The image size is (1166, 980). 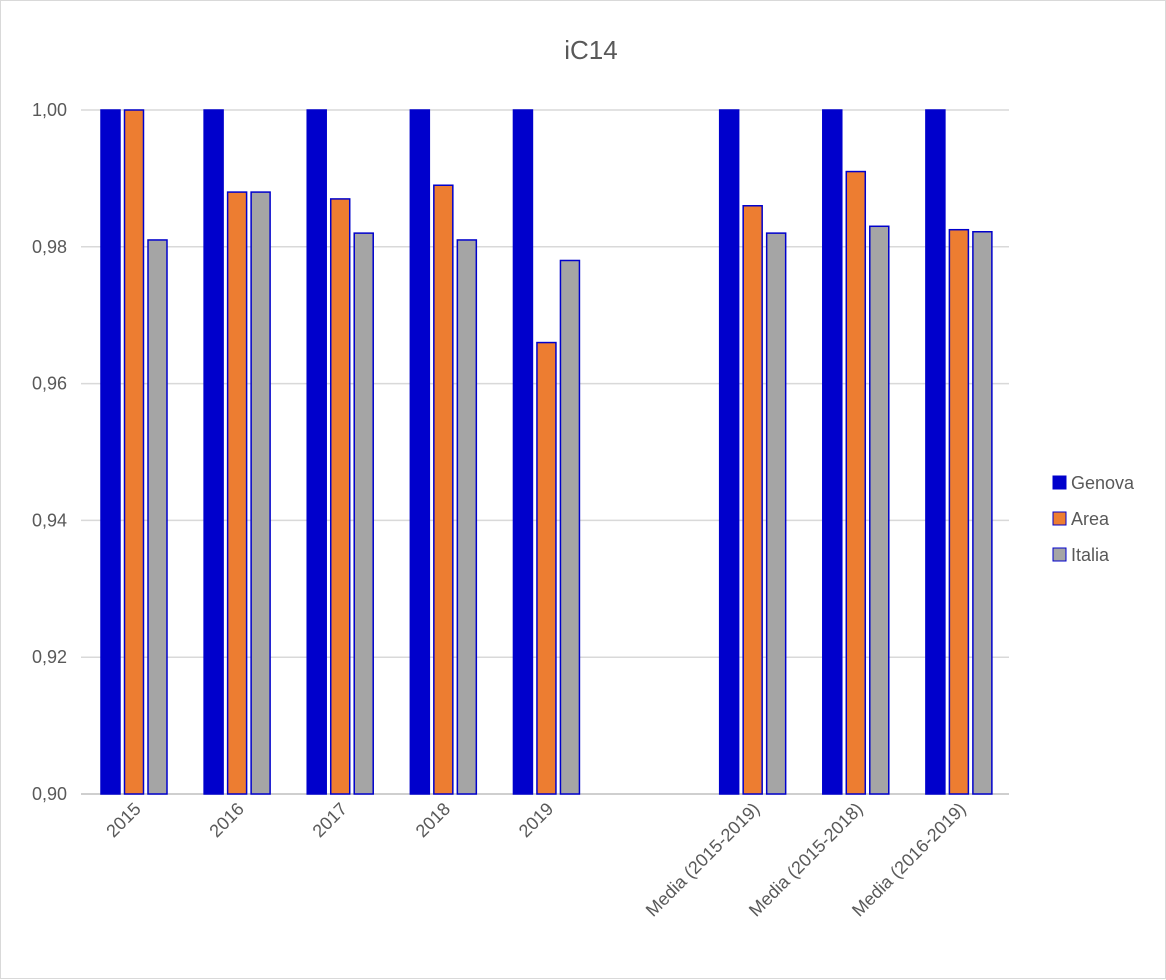 What do you see at coordinates (806, 860) in the screenshot?
I see `x-tick-label: Media (2015-2018)` at bounding box center [806, 860].